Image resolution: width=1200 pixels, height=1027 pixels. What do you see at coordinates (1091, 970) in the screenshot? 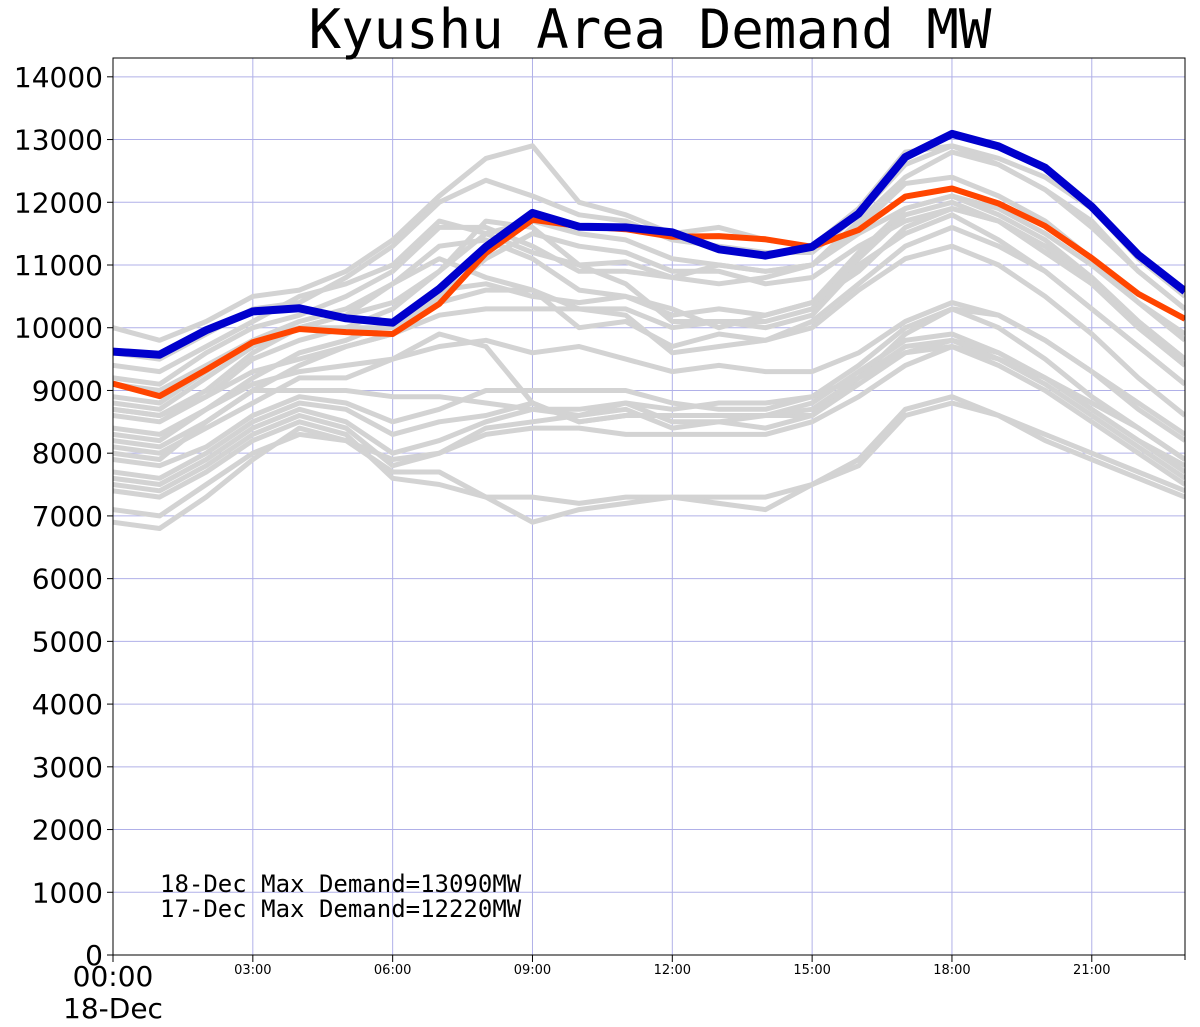
I see `x-tick-label: 21:00` at bounding box center [1091, 970].